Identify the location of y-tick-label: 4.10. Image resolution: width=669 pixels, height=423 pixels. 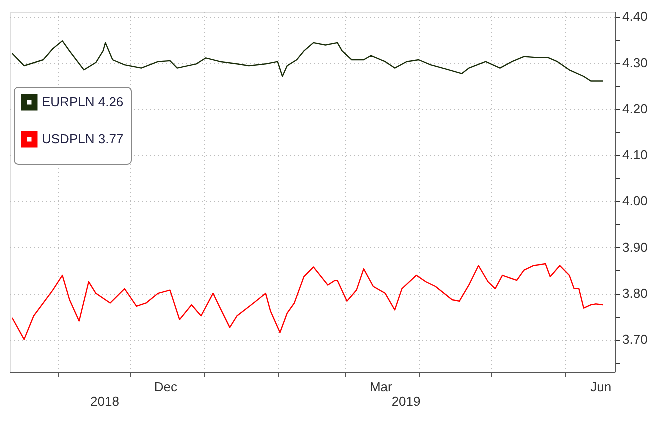
(635, 155).